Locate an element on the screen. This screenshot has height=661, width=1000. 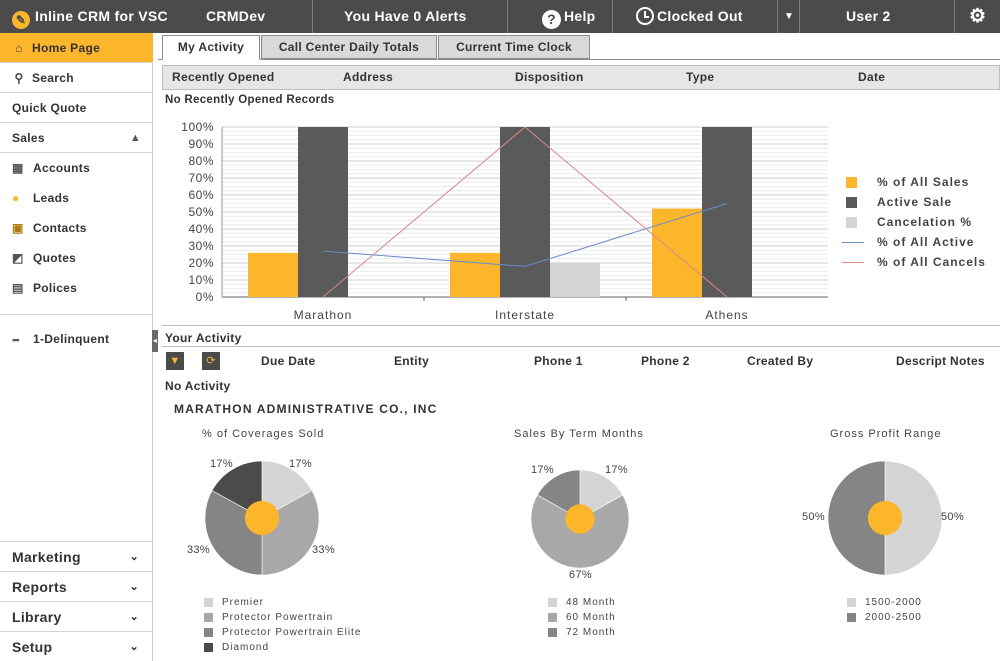
pie-legend-item: 1500-2000 is located at coordinates (884, 602).